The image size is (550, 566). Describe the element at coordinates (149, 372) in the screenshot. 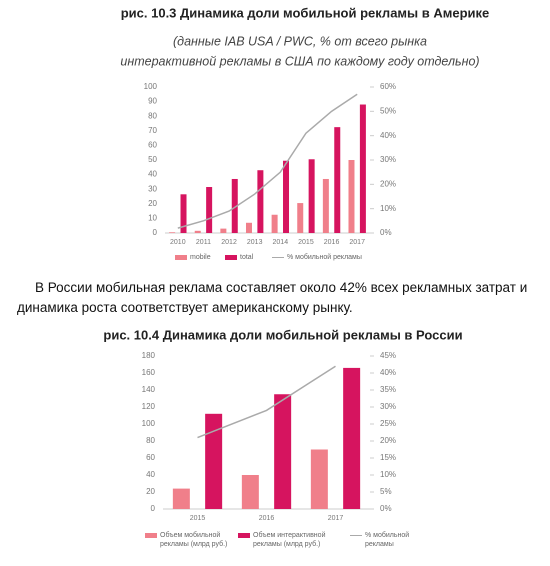

I see `y-tick-label: 160` at that location.